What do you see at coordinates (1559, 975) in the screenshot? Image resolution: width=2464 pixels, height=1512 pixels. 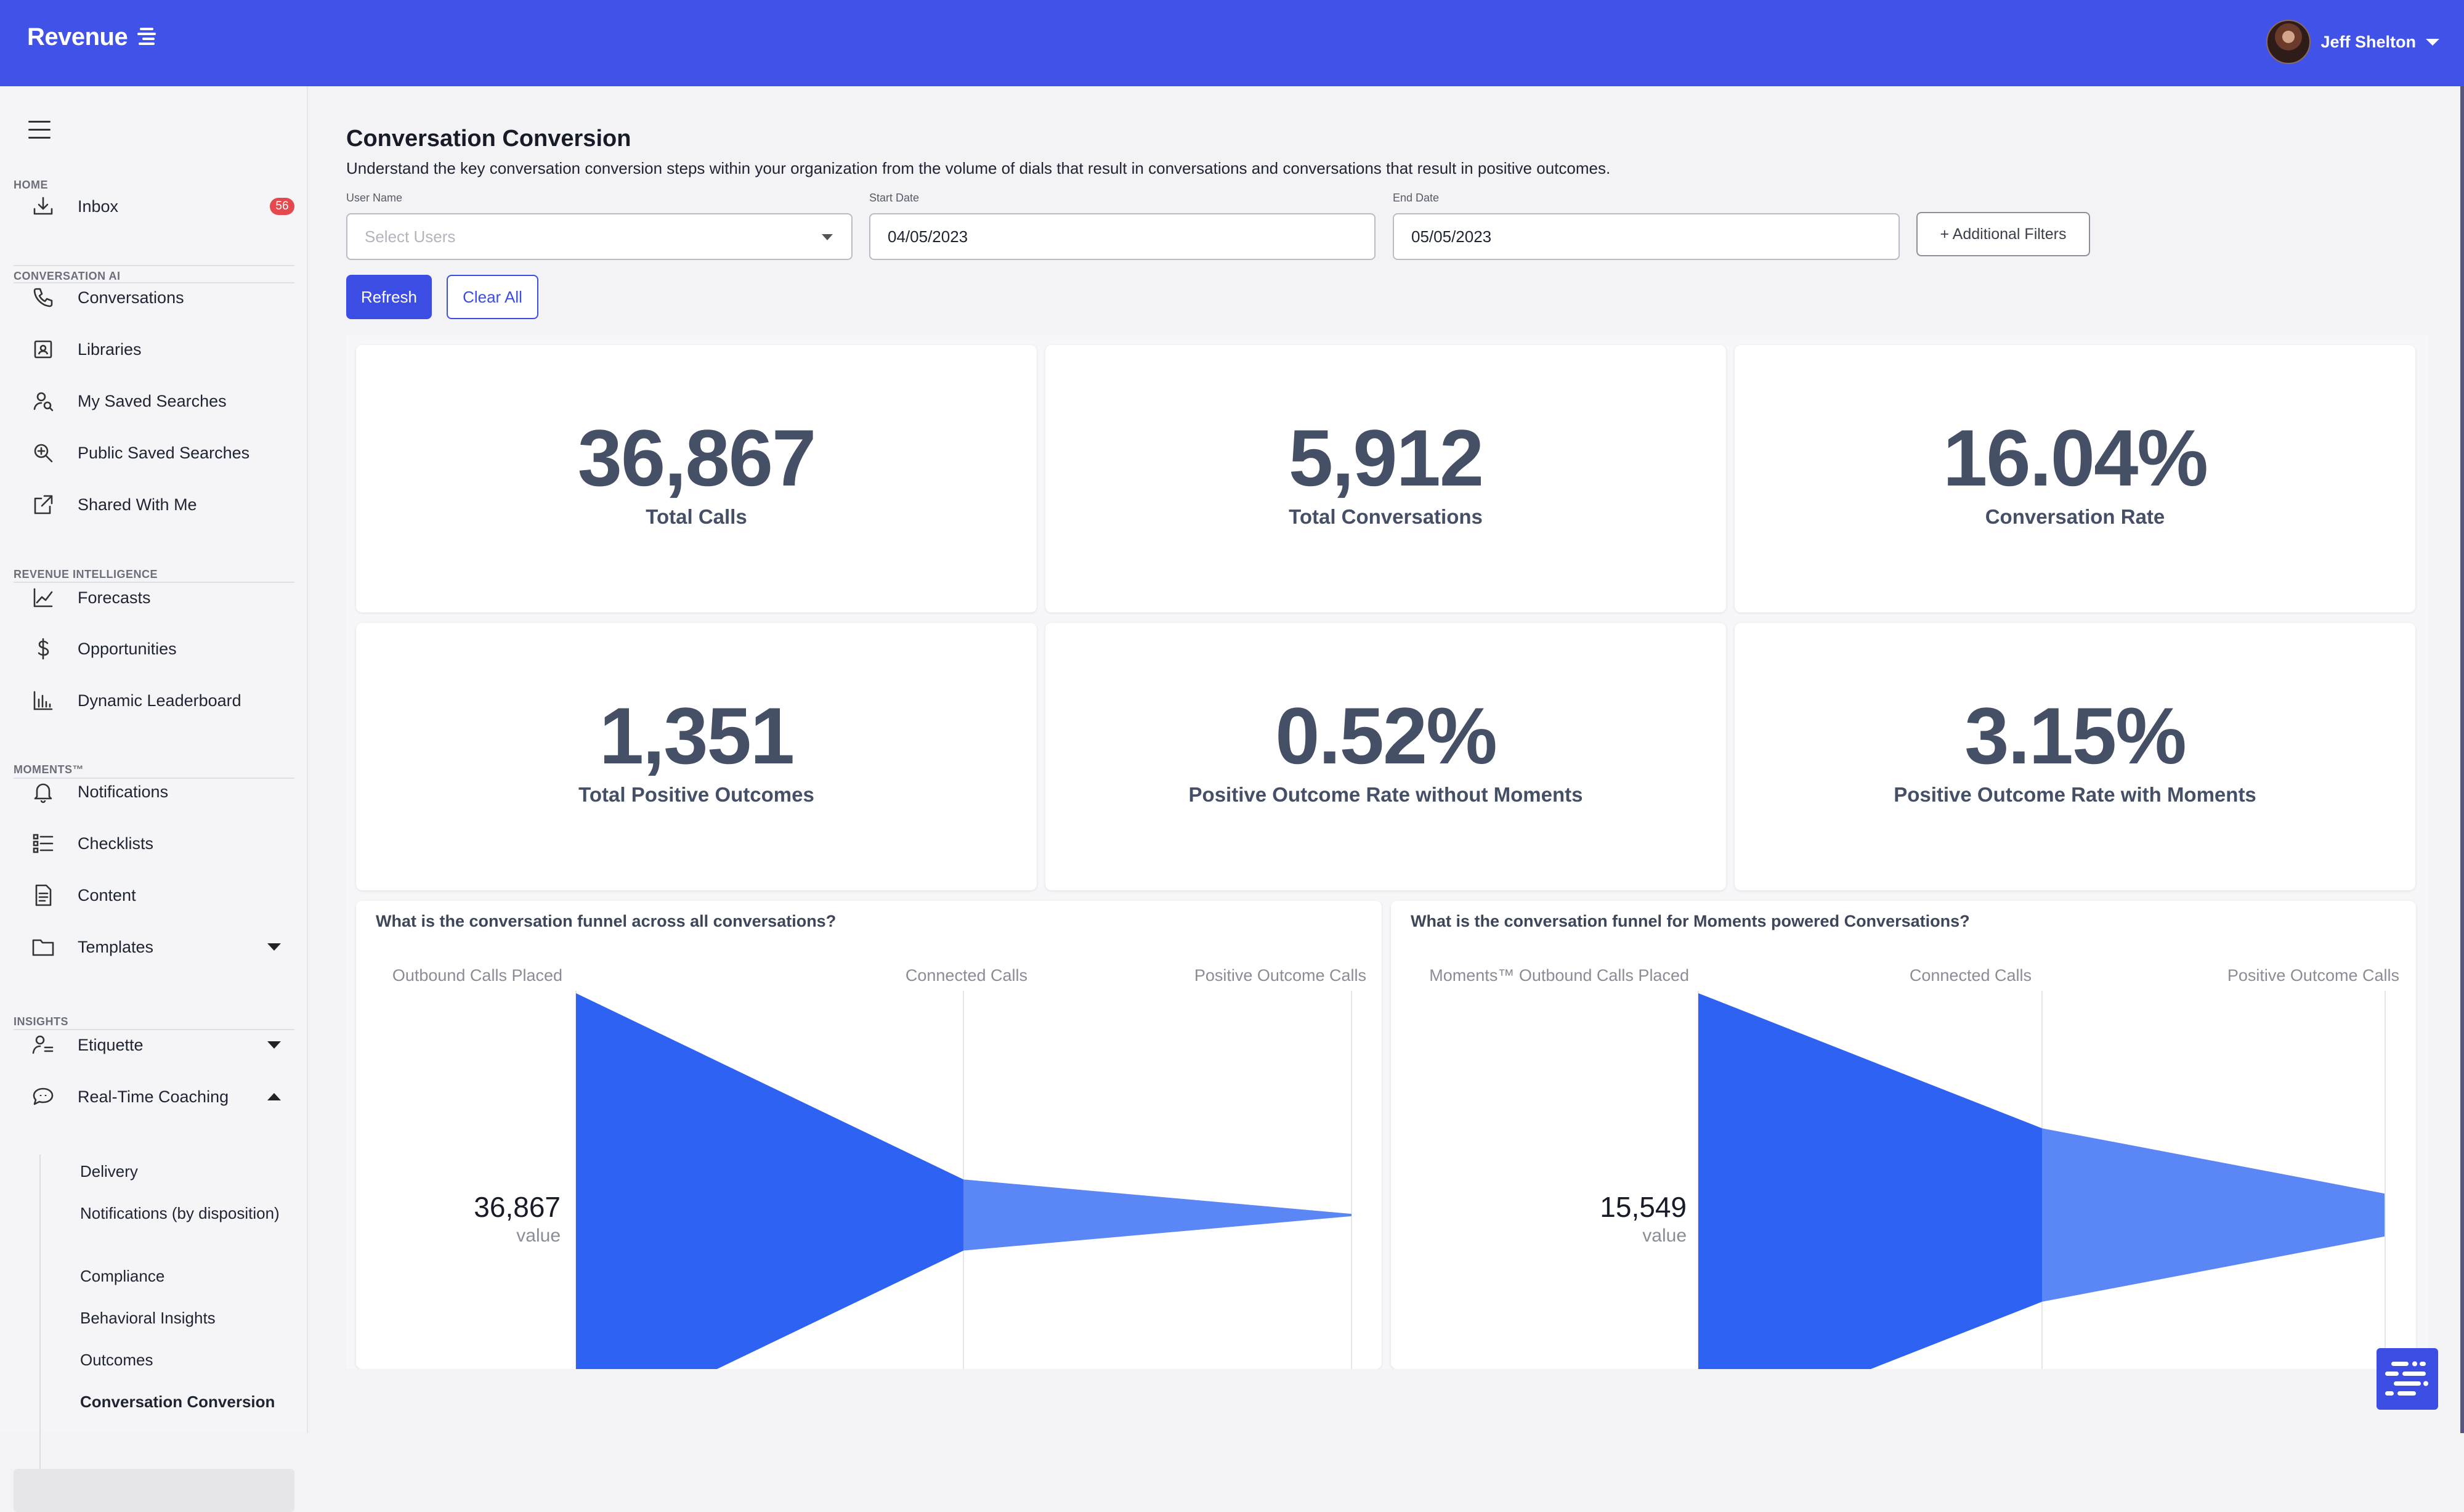 I see `stage-label: Moments™ Outbound Calls Placed` at bounding box center [1559, 975].